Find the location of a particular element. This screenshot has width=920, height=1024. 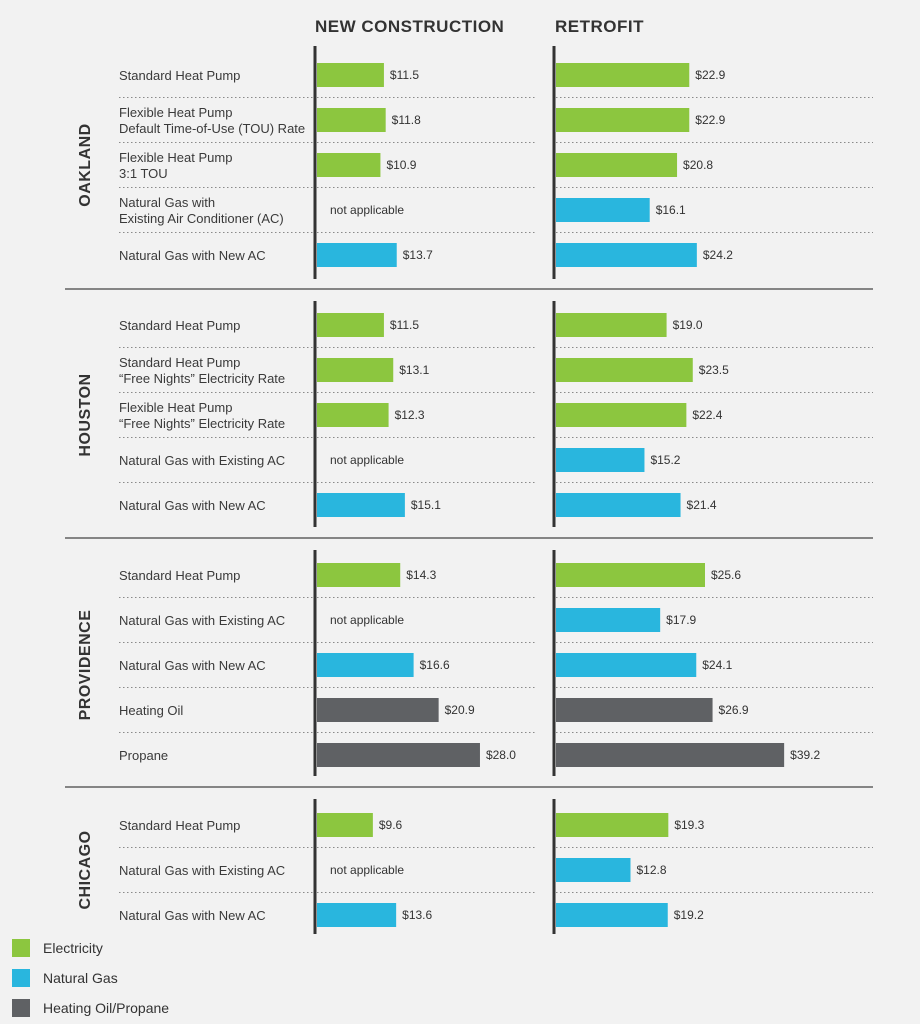

providence-row-5-label-line-1: Propane is located at coordinates (143, 755).